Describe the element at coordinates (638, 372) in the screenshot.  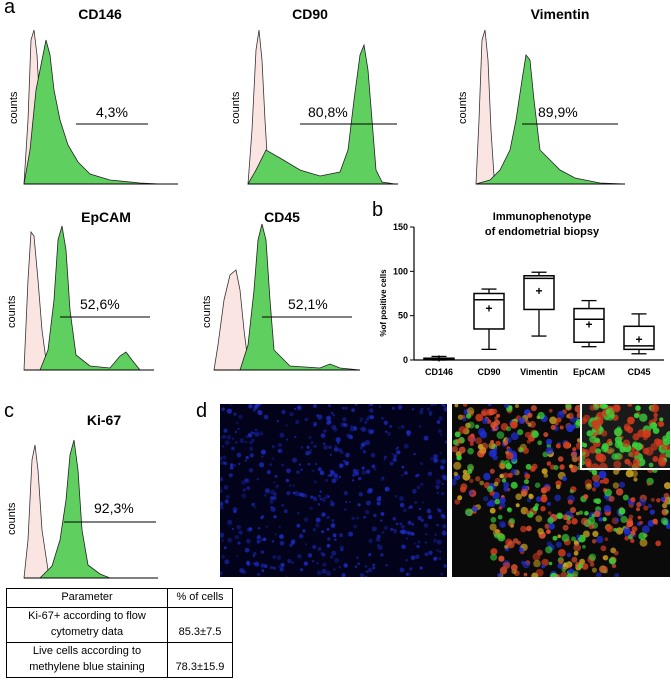
I see `x-tick-label: CD45` at that location.